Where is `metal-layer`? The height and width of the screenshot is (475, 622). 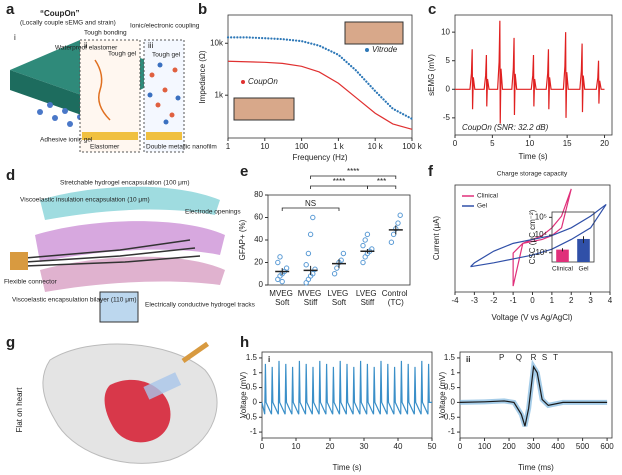 metal-layer is located at coordinates (164, 136).